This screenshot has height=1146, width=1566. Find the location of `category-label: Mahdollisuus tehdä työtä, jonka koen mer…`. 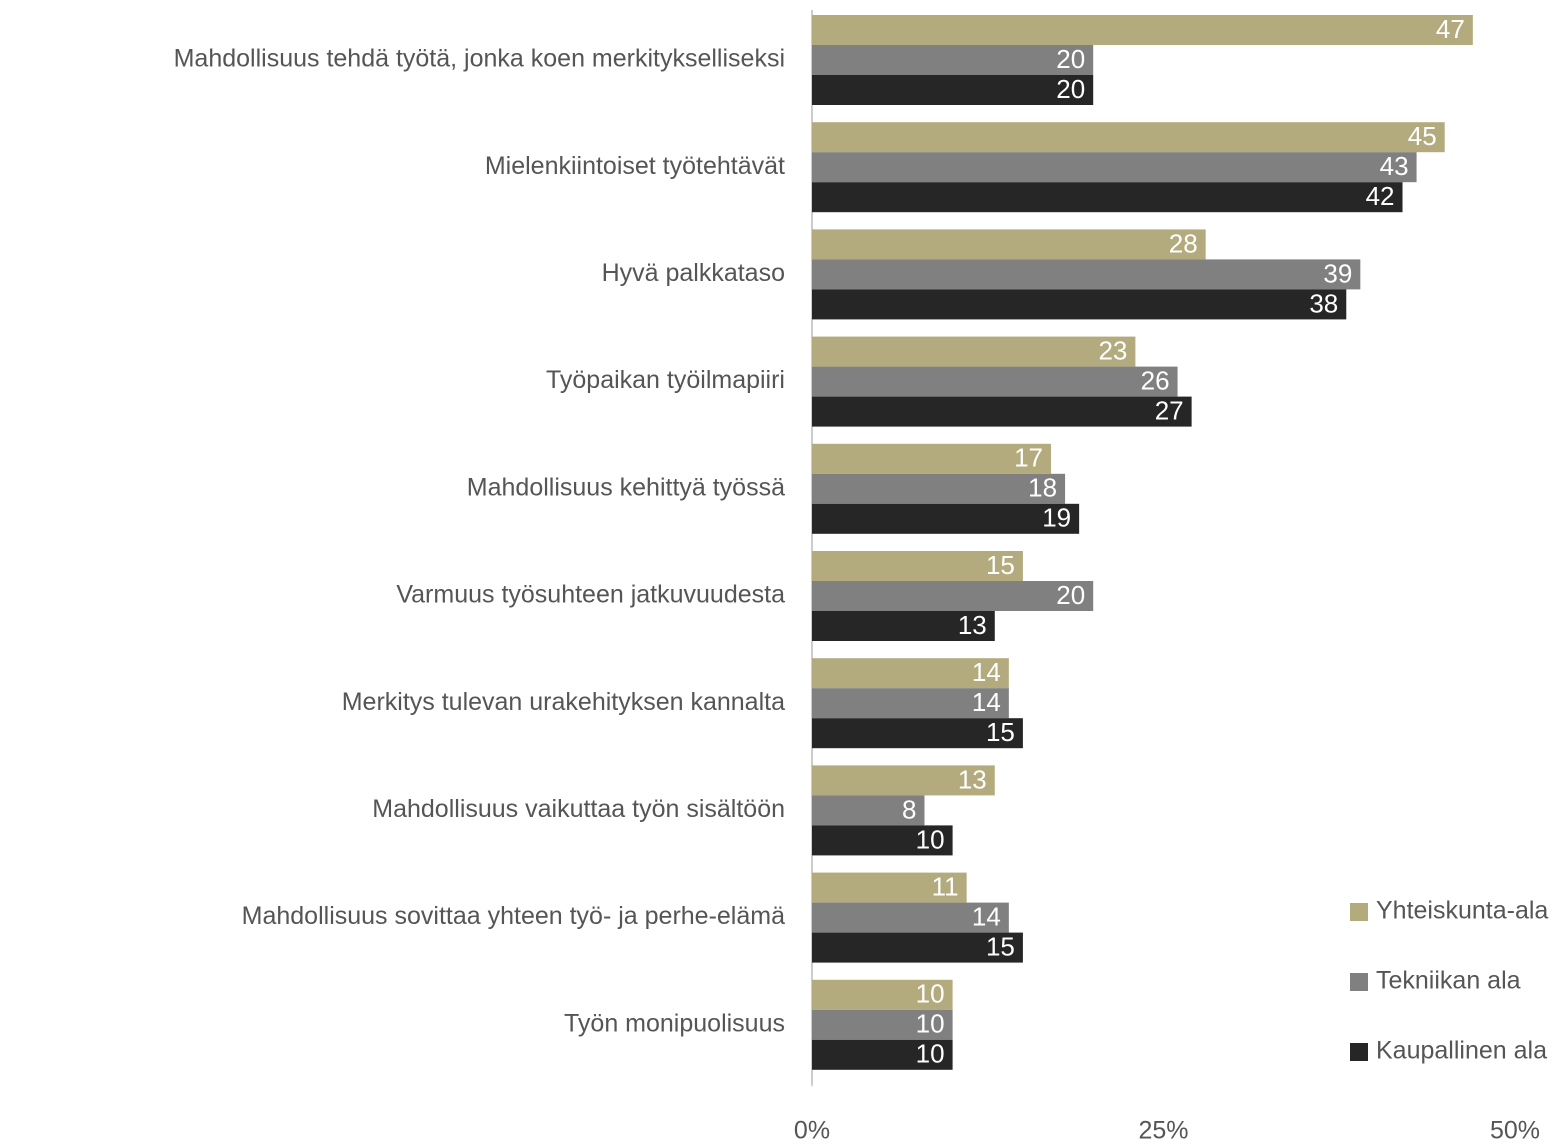

category-label: Mahdollisuus tehdä työtä, jonka koen mer… is located at coordinates (479, 59).